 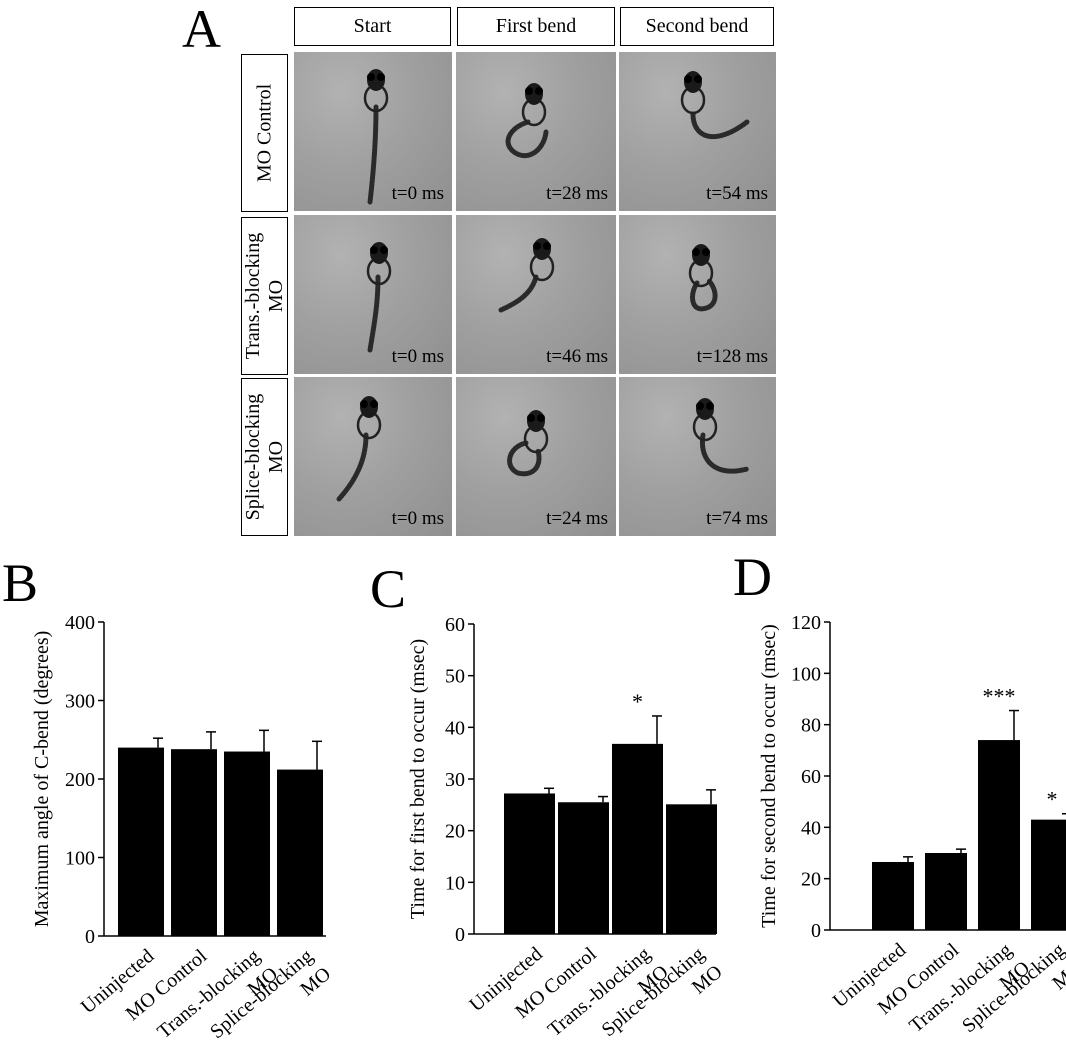 I want to click on timestamp-label: t=46 ms, so click(x=577, y=356).